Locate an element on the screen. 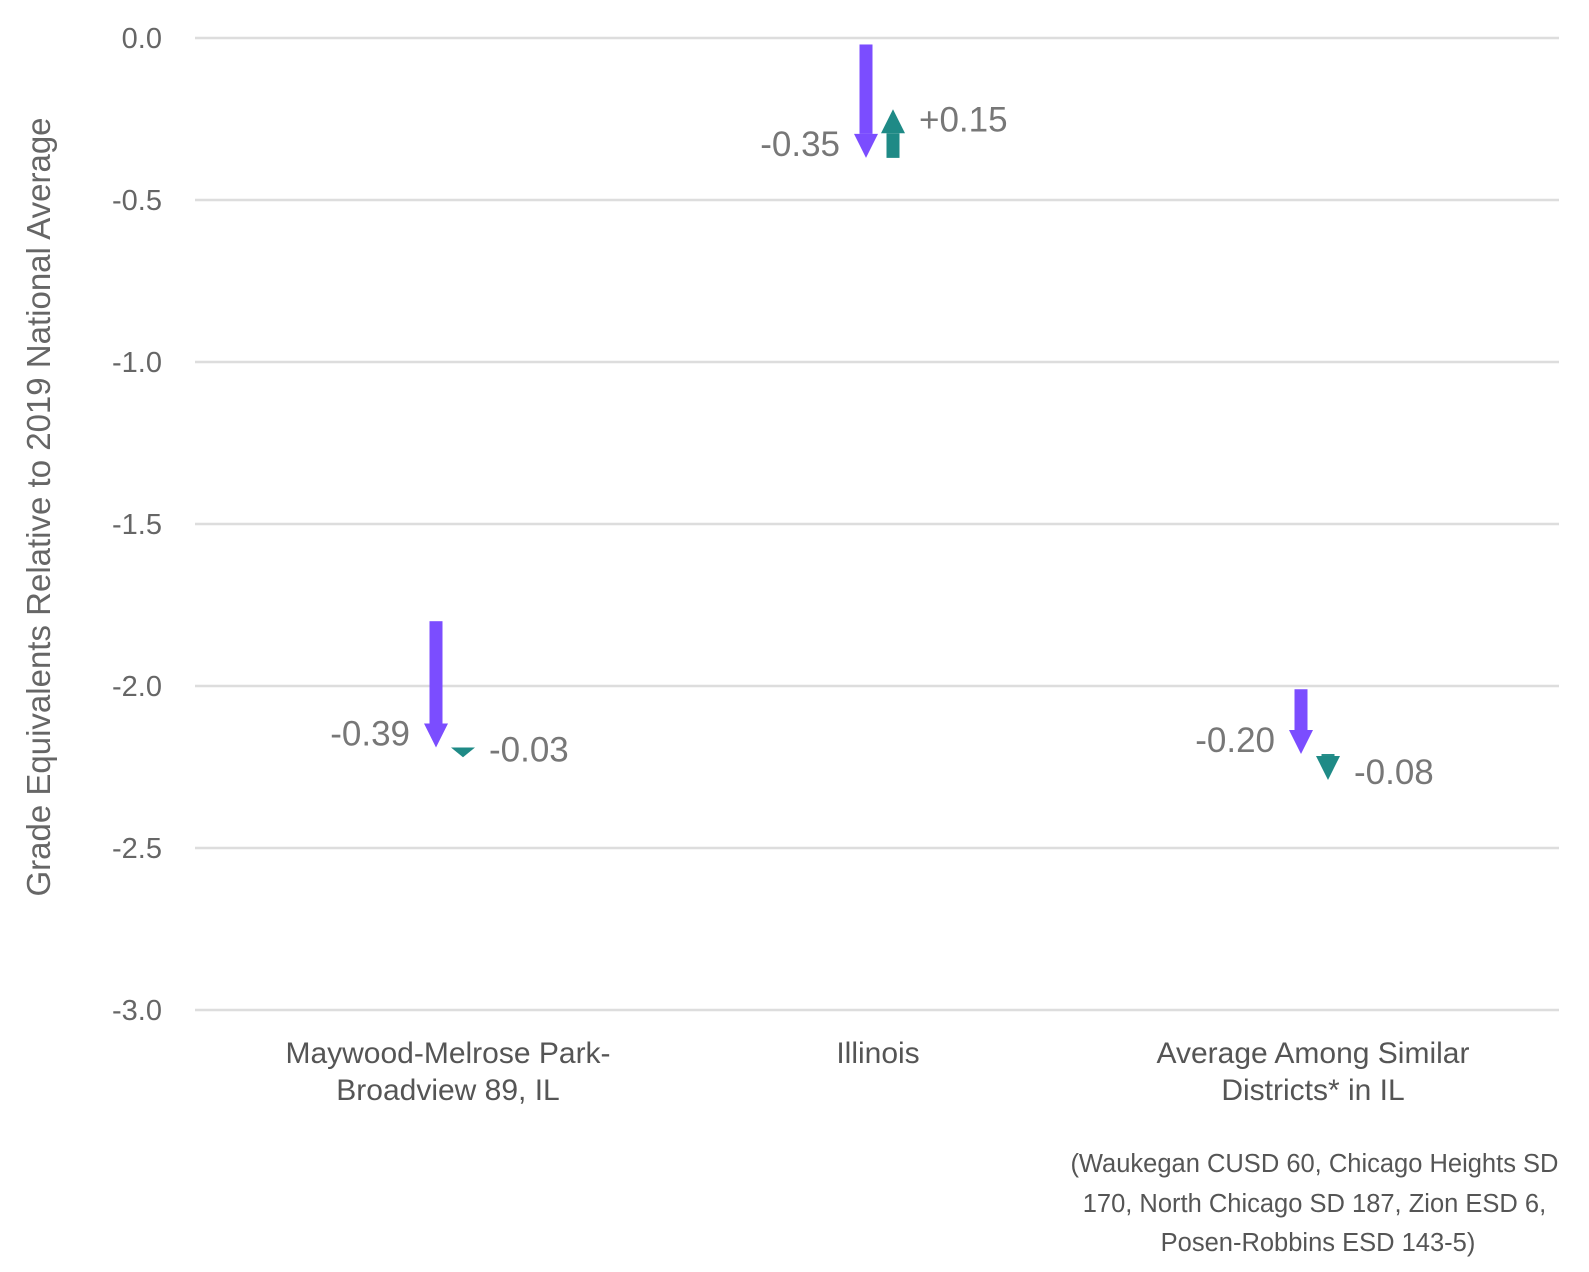 The height and width of the screenshot is (1272, 1589). y-tick-label: -3.0 is located at coordinates (137, 1011).